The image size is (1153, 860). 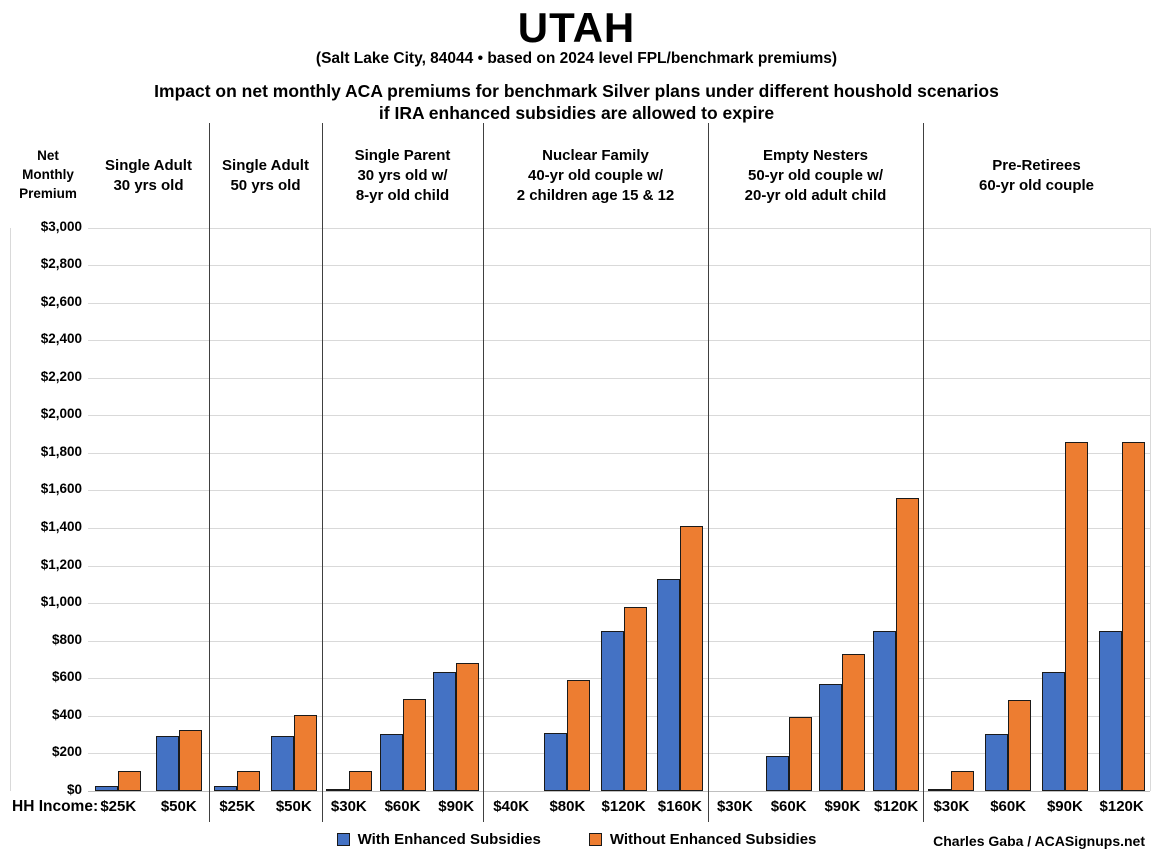 I want to click on chart-title: UTAH, so click(x=576, y=27).